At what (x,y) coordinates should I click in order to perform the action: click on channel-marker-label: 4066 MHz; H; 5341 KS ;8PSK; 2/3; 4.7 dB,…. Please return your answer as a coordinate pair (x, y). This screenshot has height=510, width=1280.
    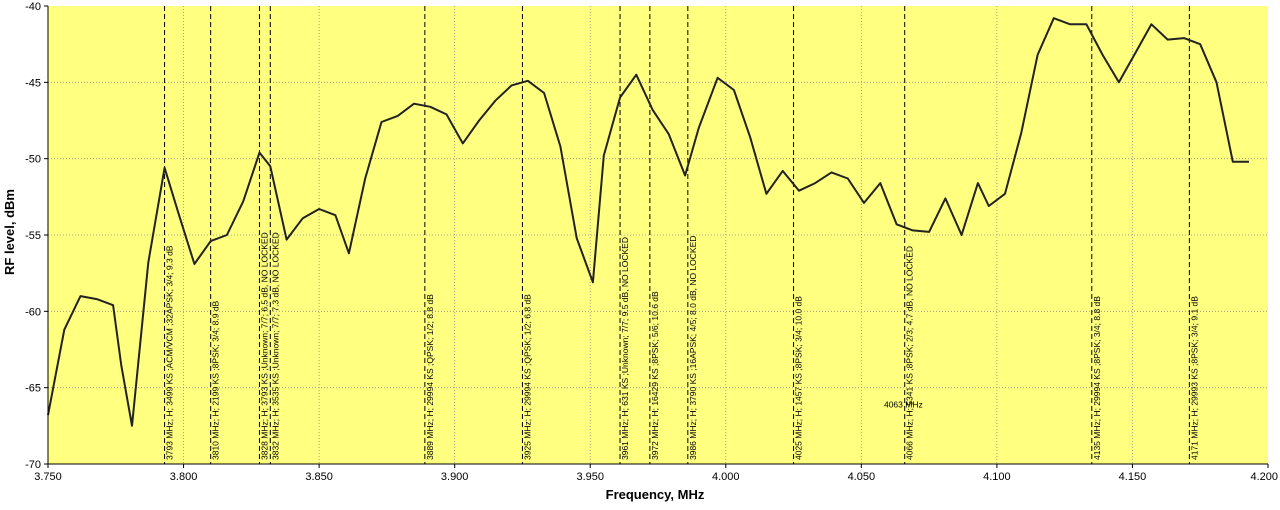
    Looking at the image, I should click on (910, 353).